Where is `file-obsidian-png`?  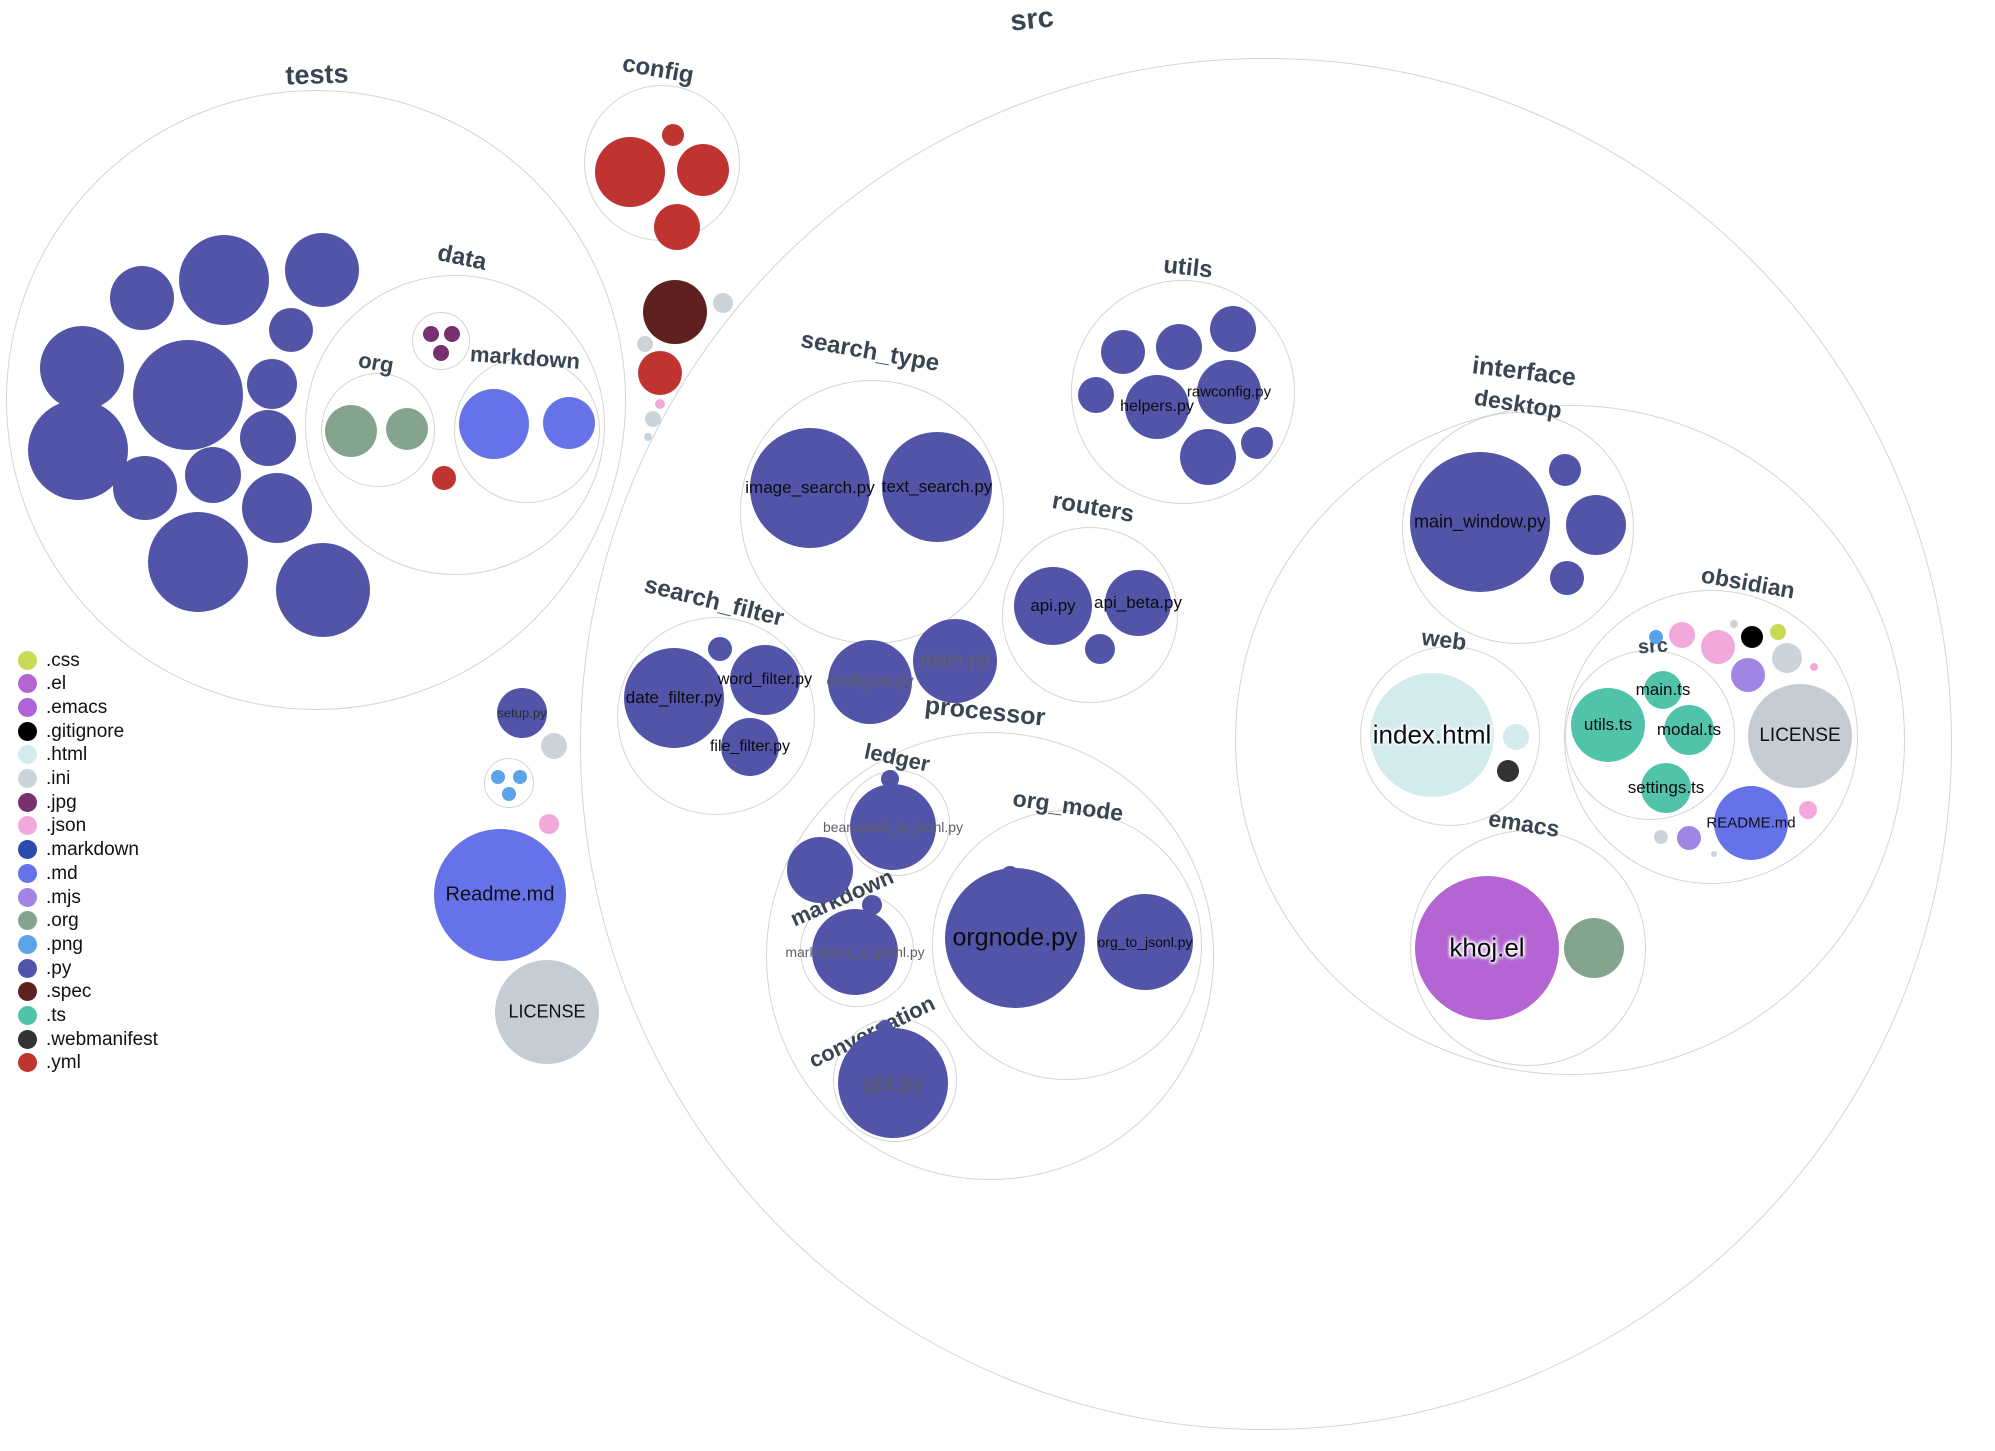
file-obsidian-png is located at coordinates (1656, 637).